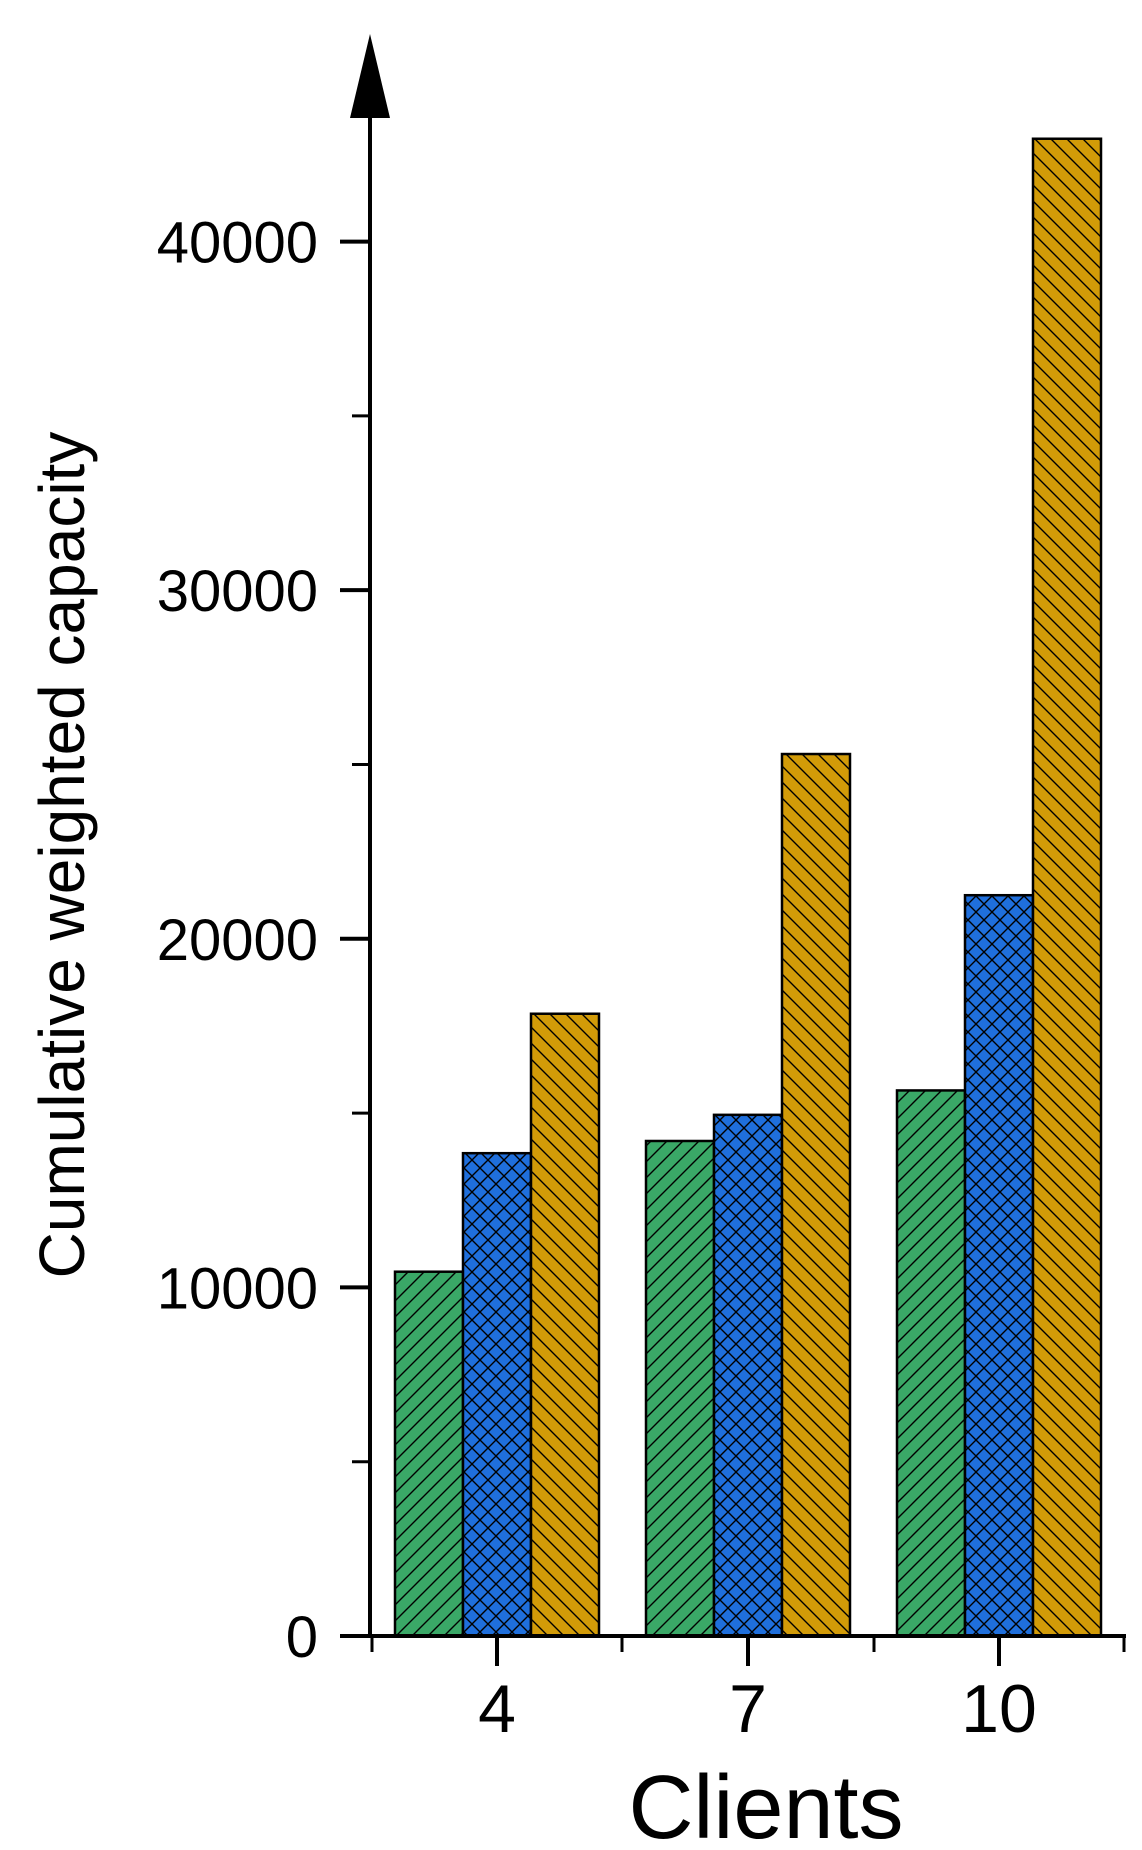 Image resolution: width=1142 pixels, height=1850 pixels. What do you see at coordinates (237, 940) in the screenshot?
I see `y-tick-label: 20000` at bounding box center [237, 940].